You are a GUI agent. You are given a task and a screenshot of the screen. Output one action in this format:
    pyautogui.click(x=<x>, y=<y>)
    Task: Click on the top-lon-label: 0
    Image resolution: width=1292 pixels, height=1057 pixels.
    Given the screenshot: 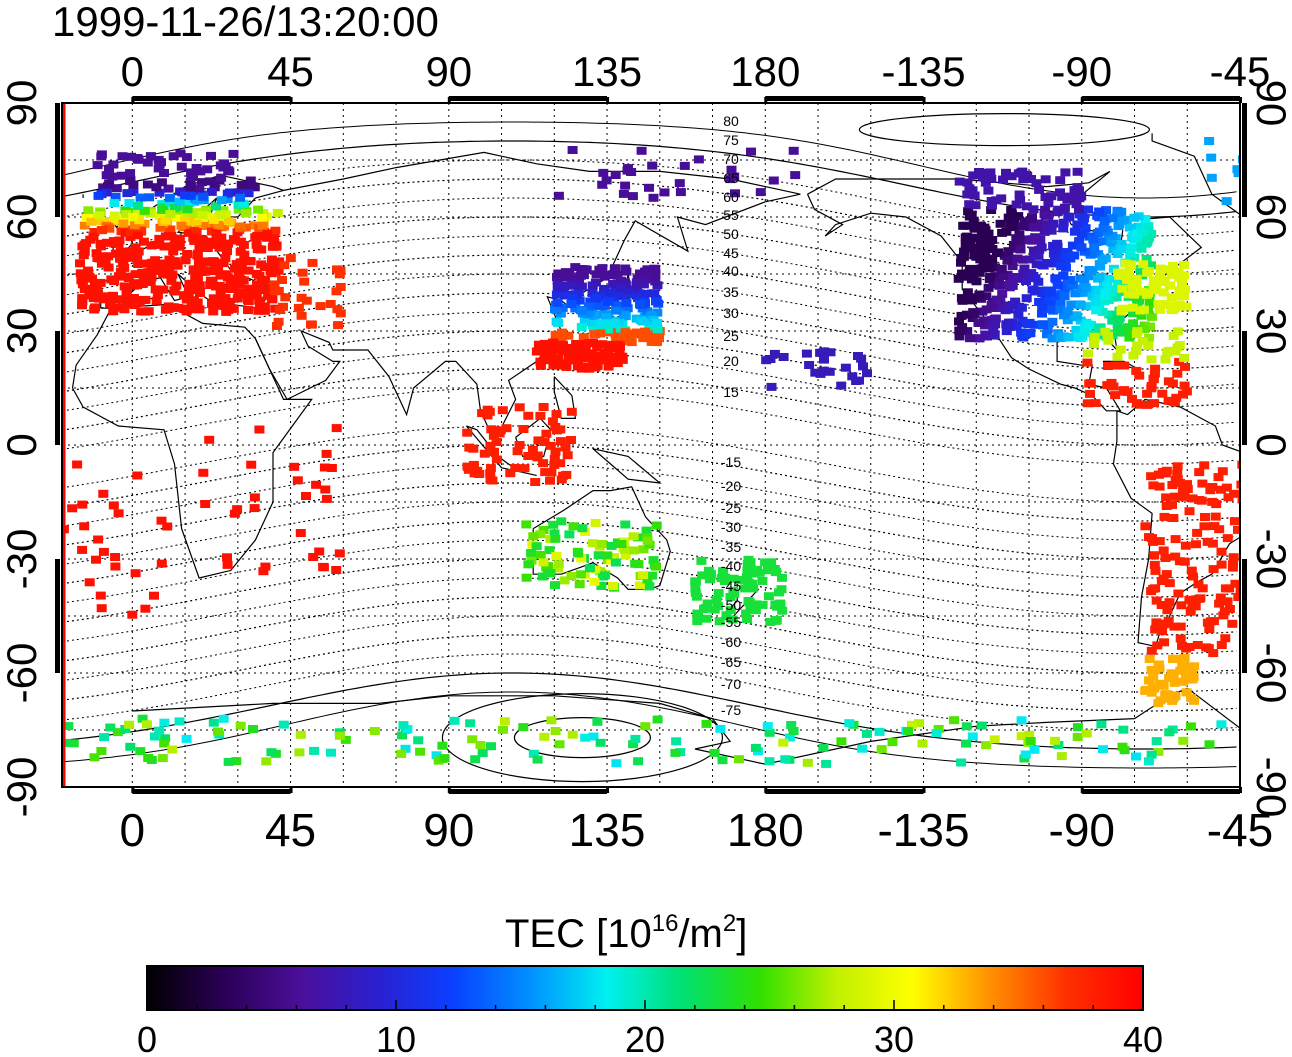 What is the action you would take?
    pyautogui.click(x=132, y=71)
    